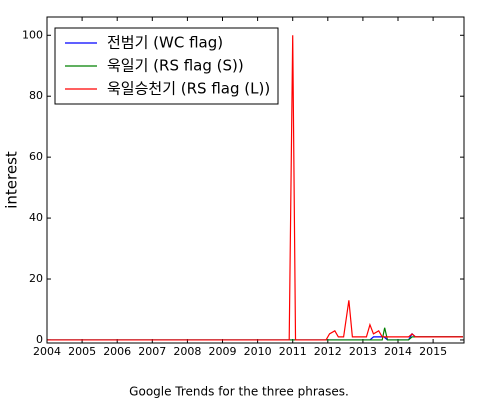 Image resolution: width=478 pixels, height=411 pixels. Describe the element at coordinates (223, 351) in the screenshot. I see `x-tick-label: 2009` at that location.